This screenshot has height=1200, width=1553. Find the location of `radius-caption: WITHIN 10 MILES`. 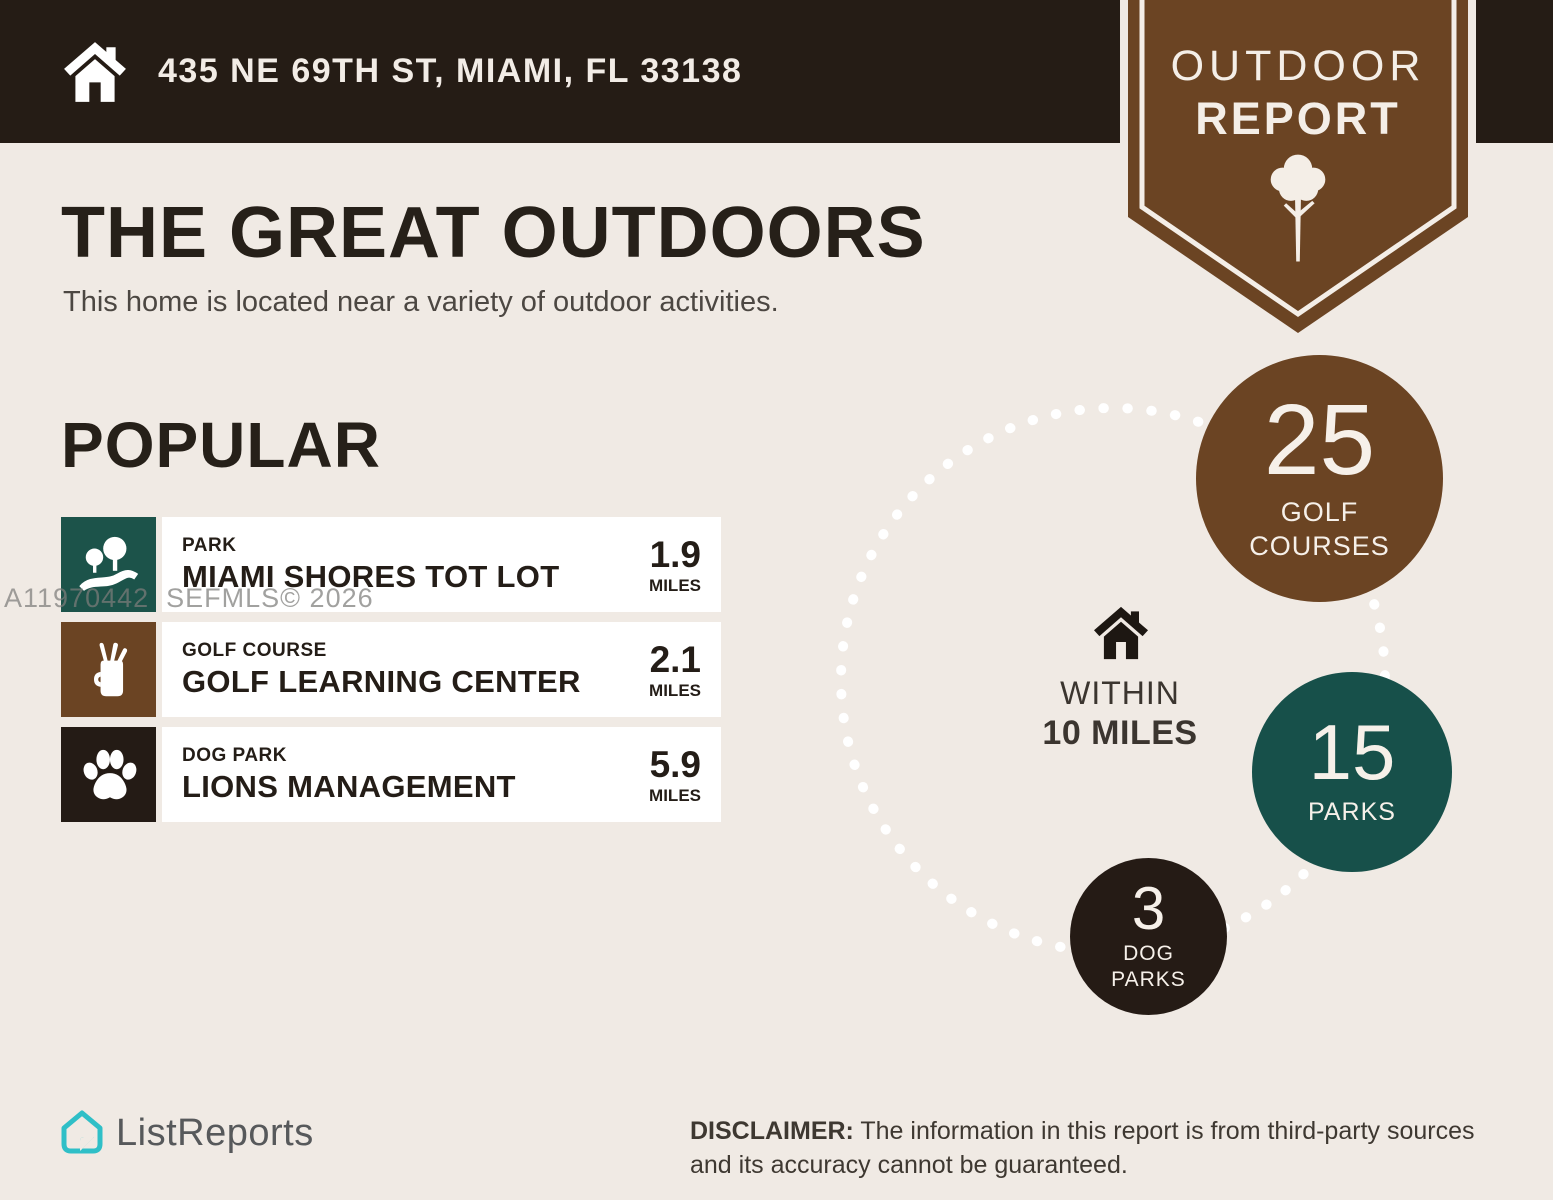

radius-caption: WITHIN 10 MILES is located at coordinates (1120, 714).